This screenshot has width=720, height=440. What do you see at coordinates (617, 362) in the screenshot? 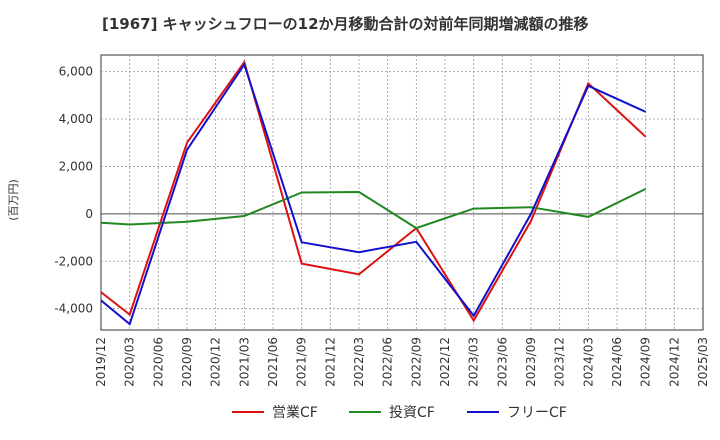
I see `x-tick-label: 2024/06` at bounding box center [617, 362].